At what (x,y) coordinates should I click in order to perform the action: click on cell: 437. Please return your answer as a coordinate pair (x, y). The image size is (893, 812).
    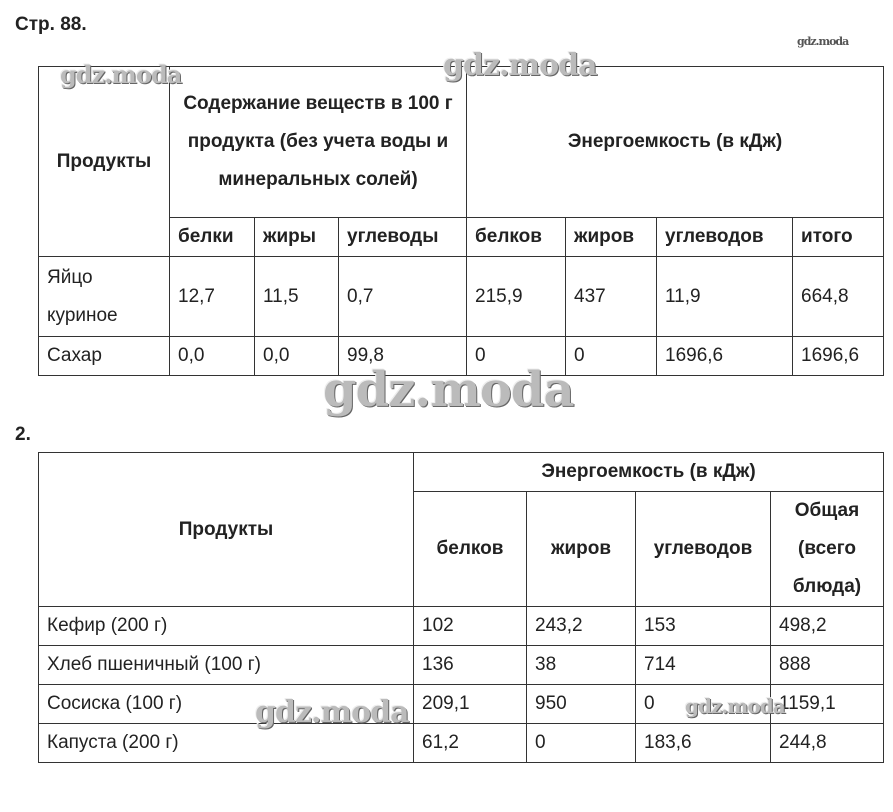
    Looking at the image, I should click on (611, 296).